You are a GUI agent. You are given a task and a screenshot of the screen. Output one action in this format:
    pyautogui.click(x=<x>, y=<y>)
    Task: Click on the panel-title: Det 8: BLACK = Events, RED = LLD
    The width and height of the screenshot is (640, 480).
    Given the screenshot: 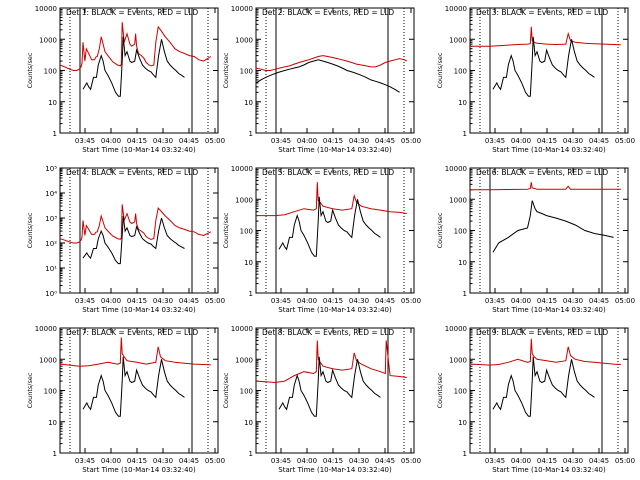 What is the action you would take?
    pyautogui.click(x=328, y=332)
    